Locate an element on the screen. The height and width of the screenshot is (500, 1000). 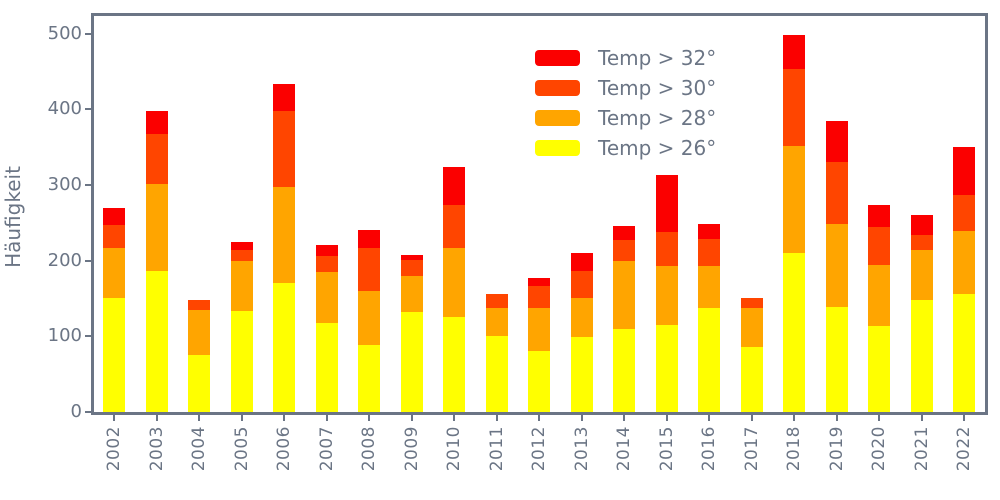
x-tick-label: 2006 is located at coordinates (284, 449).